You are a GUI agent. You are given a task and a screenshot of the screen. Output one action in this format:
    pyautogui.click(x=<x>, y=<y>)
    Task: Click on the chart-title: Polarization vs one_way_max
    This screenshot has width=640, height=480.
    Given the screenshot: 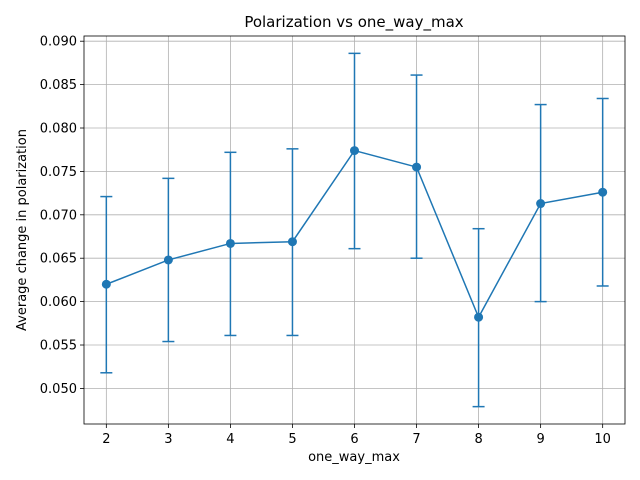 What is the action you would take?
    pyautogui.click(x=353, y=22)
    